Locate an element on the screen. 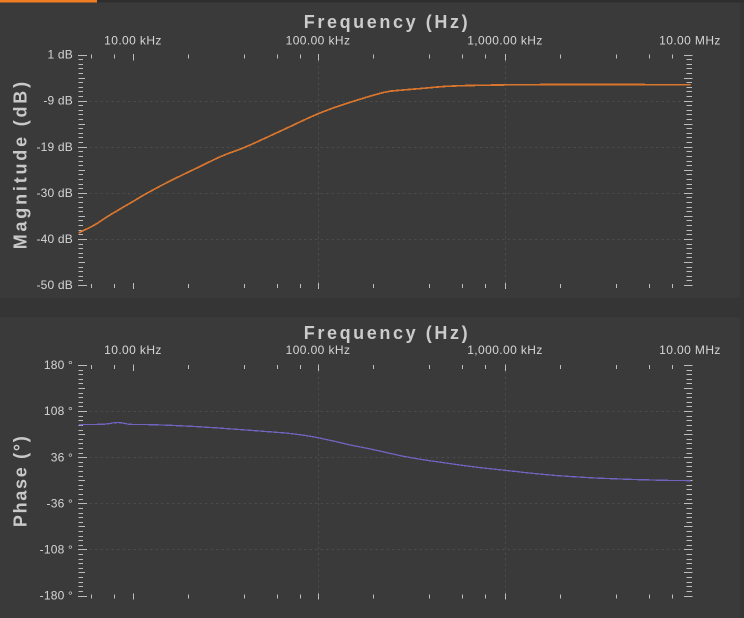 The width and height of the screenshot is (744, 618). svg-text: -19 dB is located at coordinates (54, 147).